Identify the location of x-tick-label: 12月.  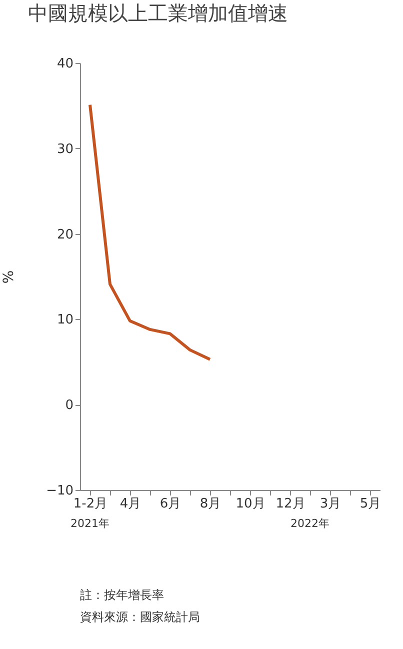
(291, 504).